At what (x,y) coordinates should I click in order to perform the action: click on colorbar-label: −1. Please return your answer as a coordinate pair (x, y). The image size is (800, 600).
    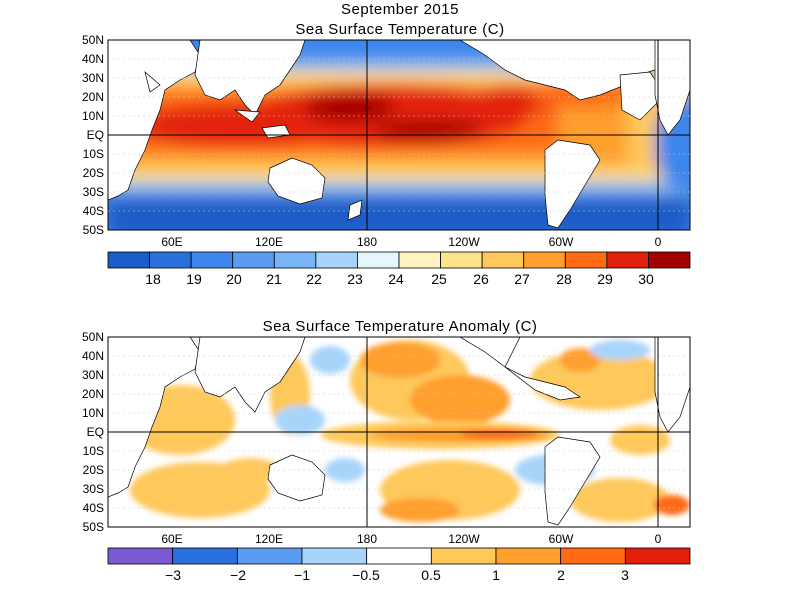
    Looking at the image, I should click on (302, 575).